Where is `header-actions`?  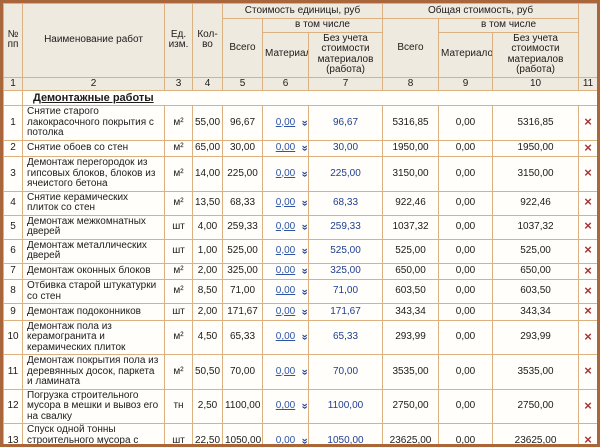 header-actions is located at coordinates (587, 40).